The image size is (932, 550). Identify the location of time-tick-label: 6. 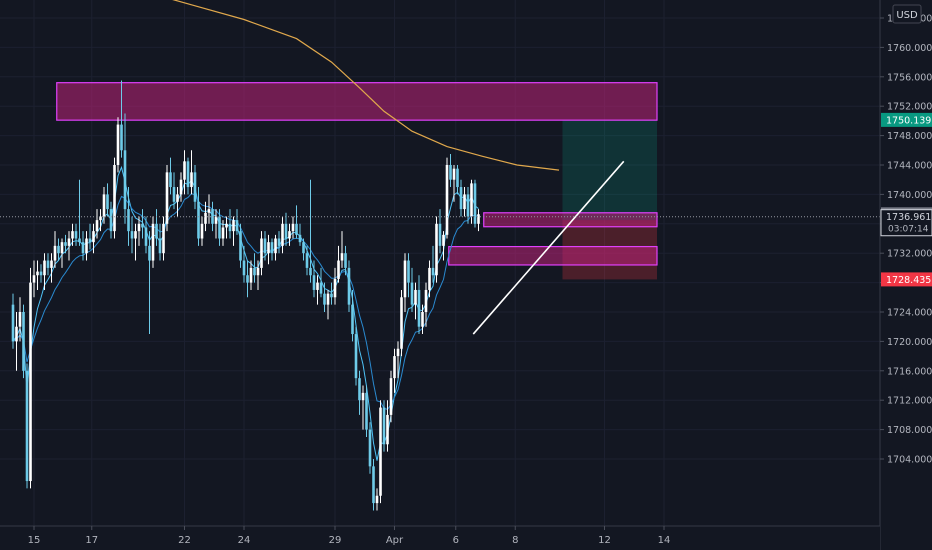
(456, 540).